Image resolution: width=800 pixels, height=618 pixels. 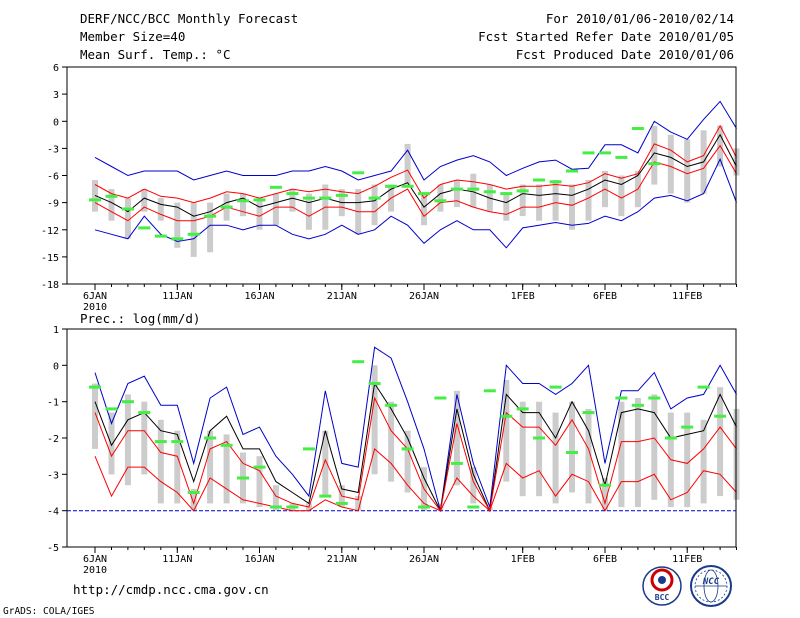 I want to click on temperature-observed-markers, so click(x=375, y=184).